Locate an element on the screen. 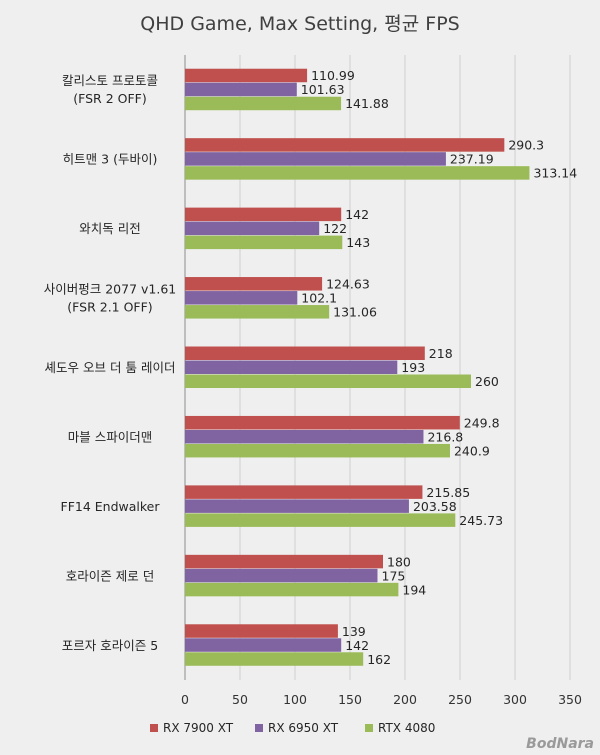 This screenshot has height=755, width=600. data-label: 180 is located at coordinates (399, 561).